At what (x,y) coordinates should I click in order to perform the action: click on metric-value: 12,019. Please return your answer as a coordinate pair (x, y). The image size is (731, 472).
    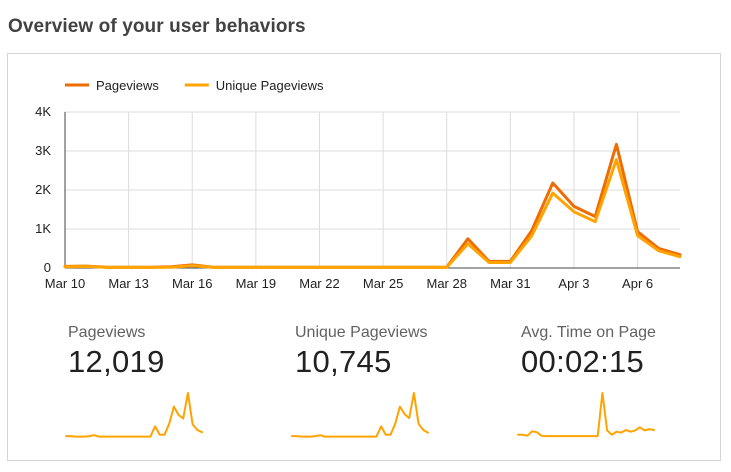
    Looking at the image, I should click on (116, 361).